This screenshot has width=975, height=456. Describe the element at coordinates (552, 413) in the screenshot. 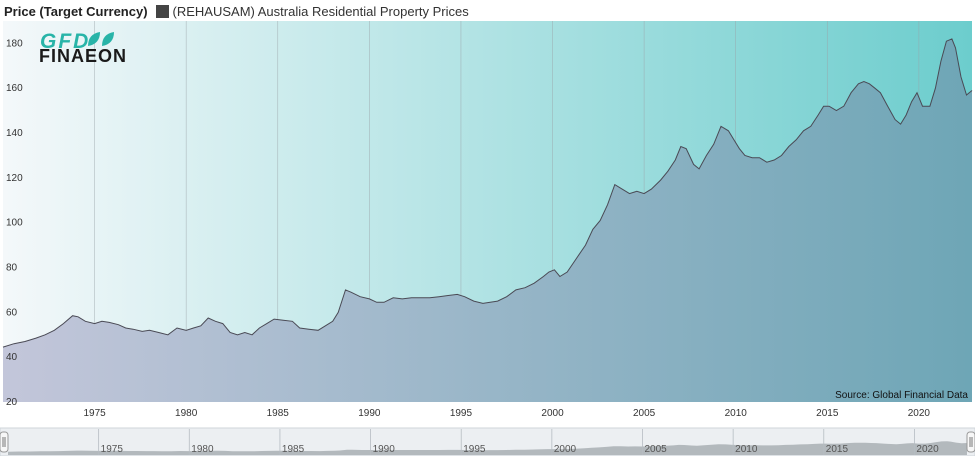

I see `x-tick-label-2000: 2000` at that location.